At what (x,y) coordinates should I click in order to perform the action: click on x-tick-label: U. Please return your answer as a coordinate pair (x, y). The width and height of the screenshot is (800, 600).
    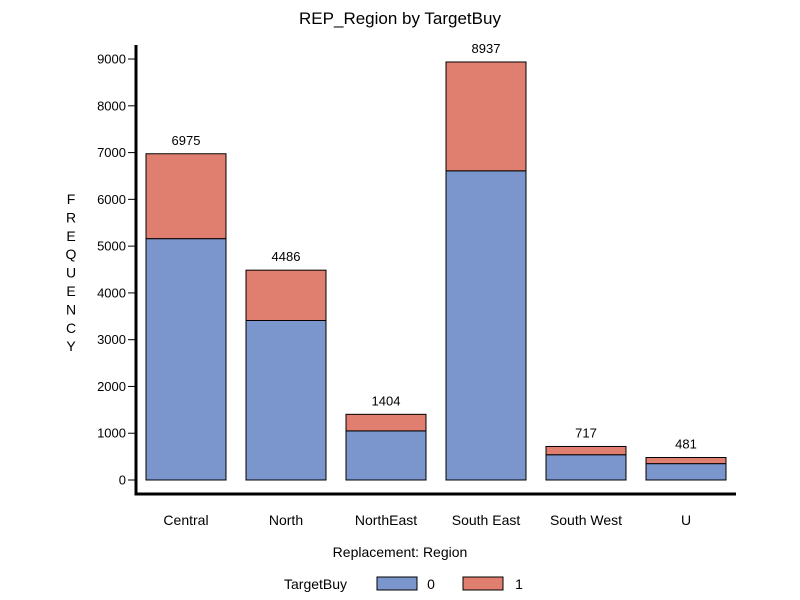
    Looking at the image, I should click on (686, 520).